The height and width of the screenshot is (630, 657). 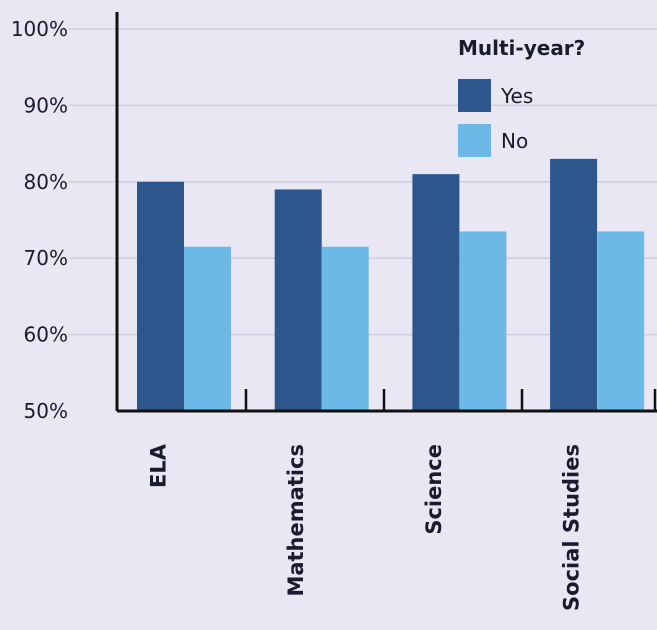 I want to click on y-tick-label: 70%, so click(x=46, y=258).